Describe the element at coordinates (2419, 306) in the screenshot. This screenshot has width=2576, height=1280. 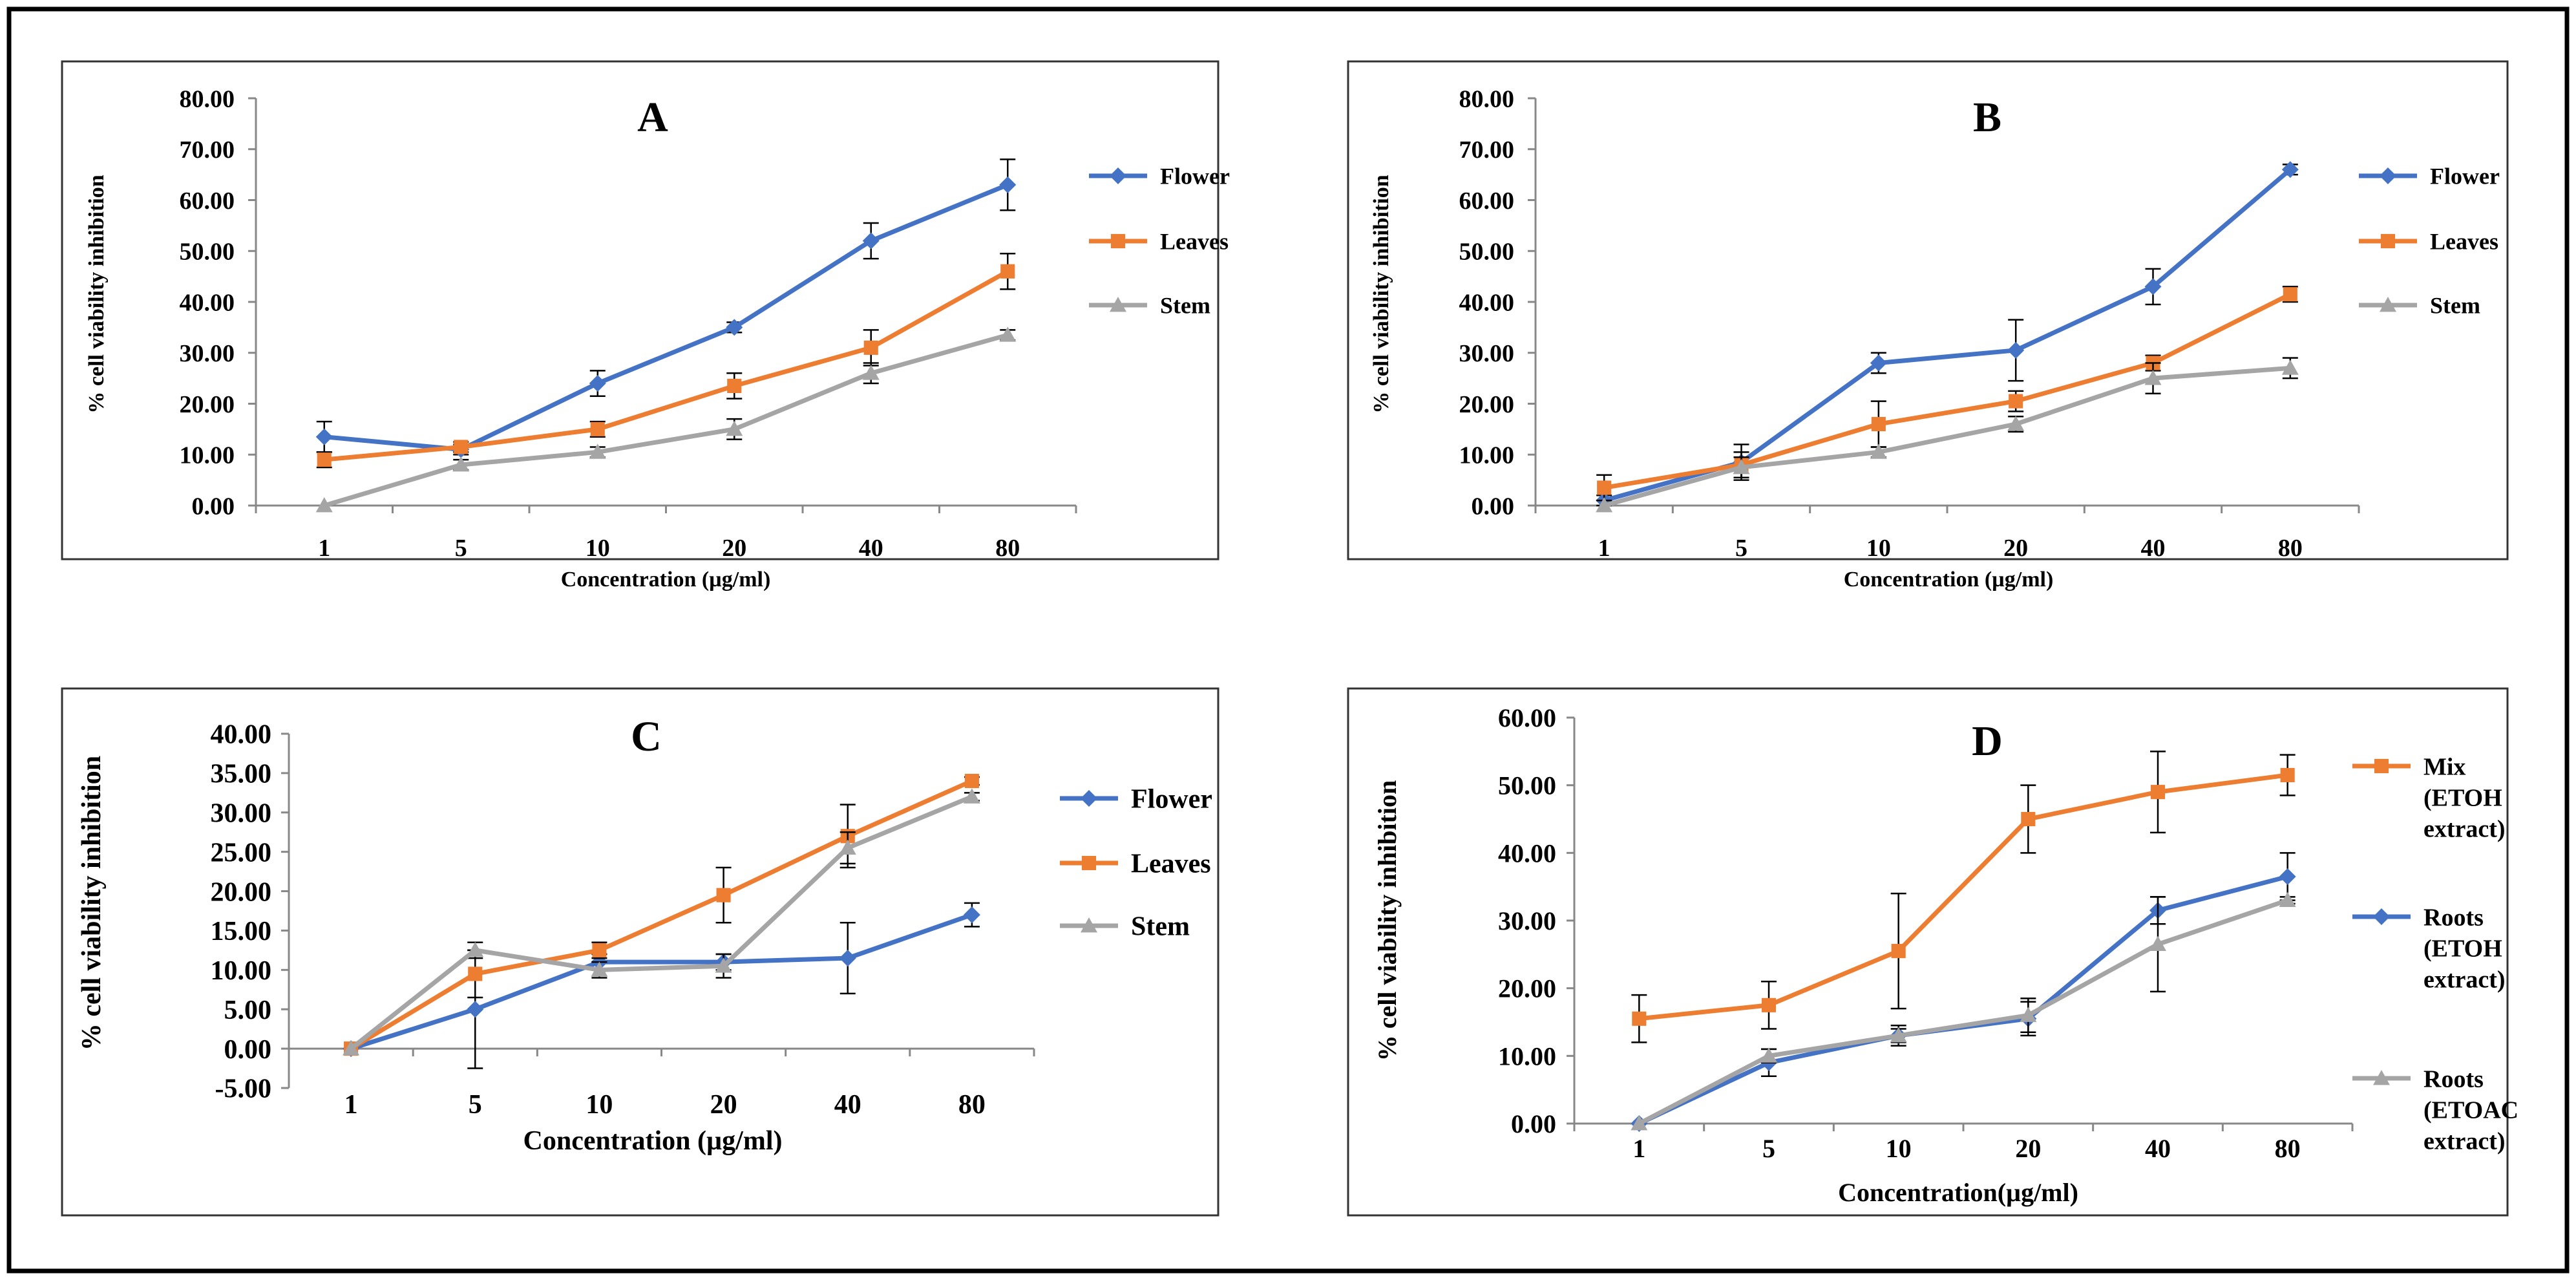
I see `legend-entry: Stem` at that location.